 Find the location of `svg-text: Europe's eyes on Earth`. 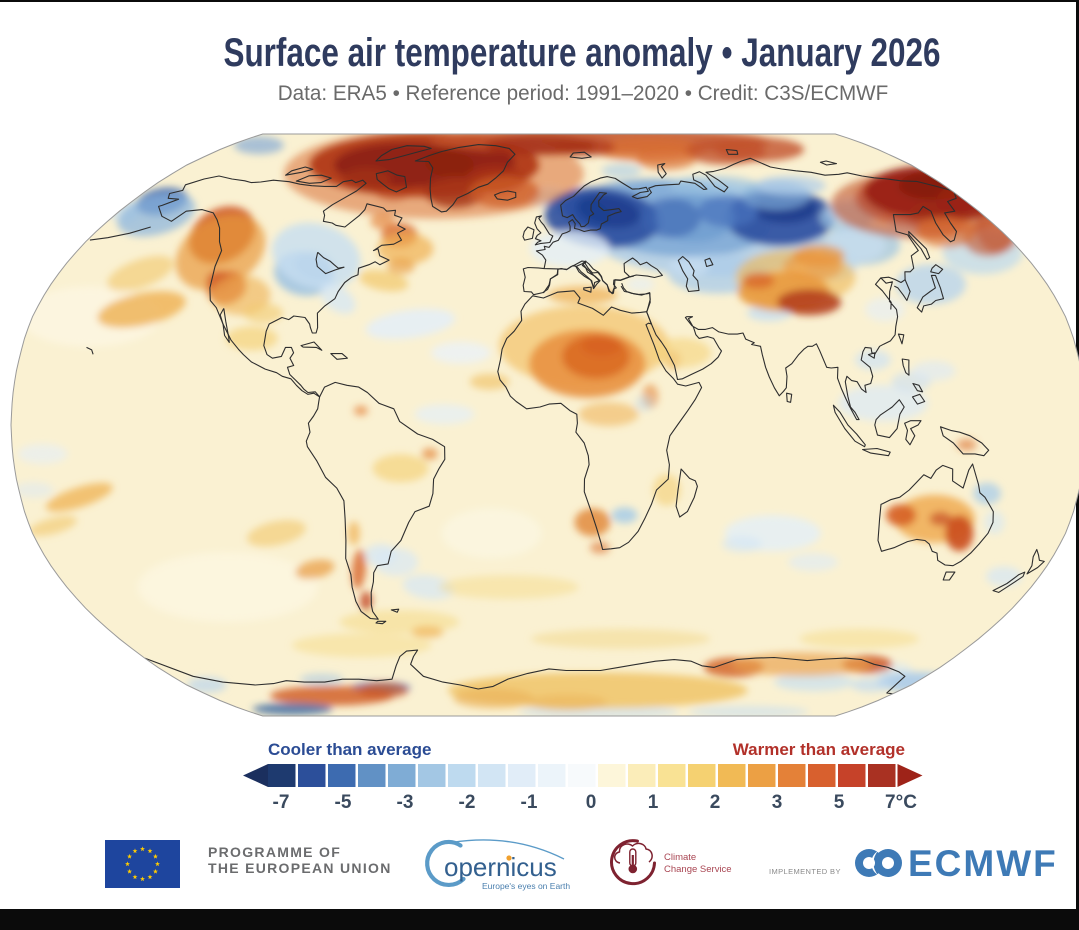

svg-text: Europe's eyes on Earth is located at coordinates (526, 886).